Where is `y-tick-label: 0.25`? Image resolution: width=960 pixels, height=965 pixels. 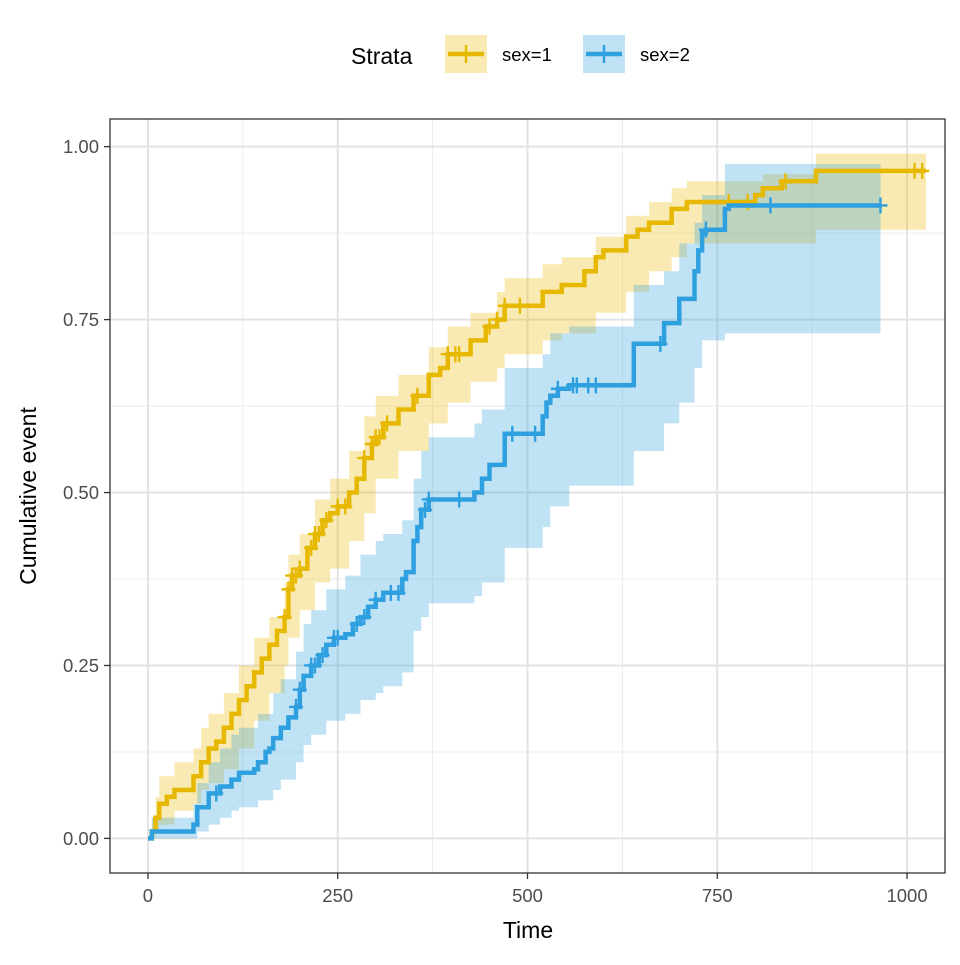
y-tick-label: 0.25 is located at coordinates (81, 665).